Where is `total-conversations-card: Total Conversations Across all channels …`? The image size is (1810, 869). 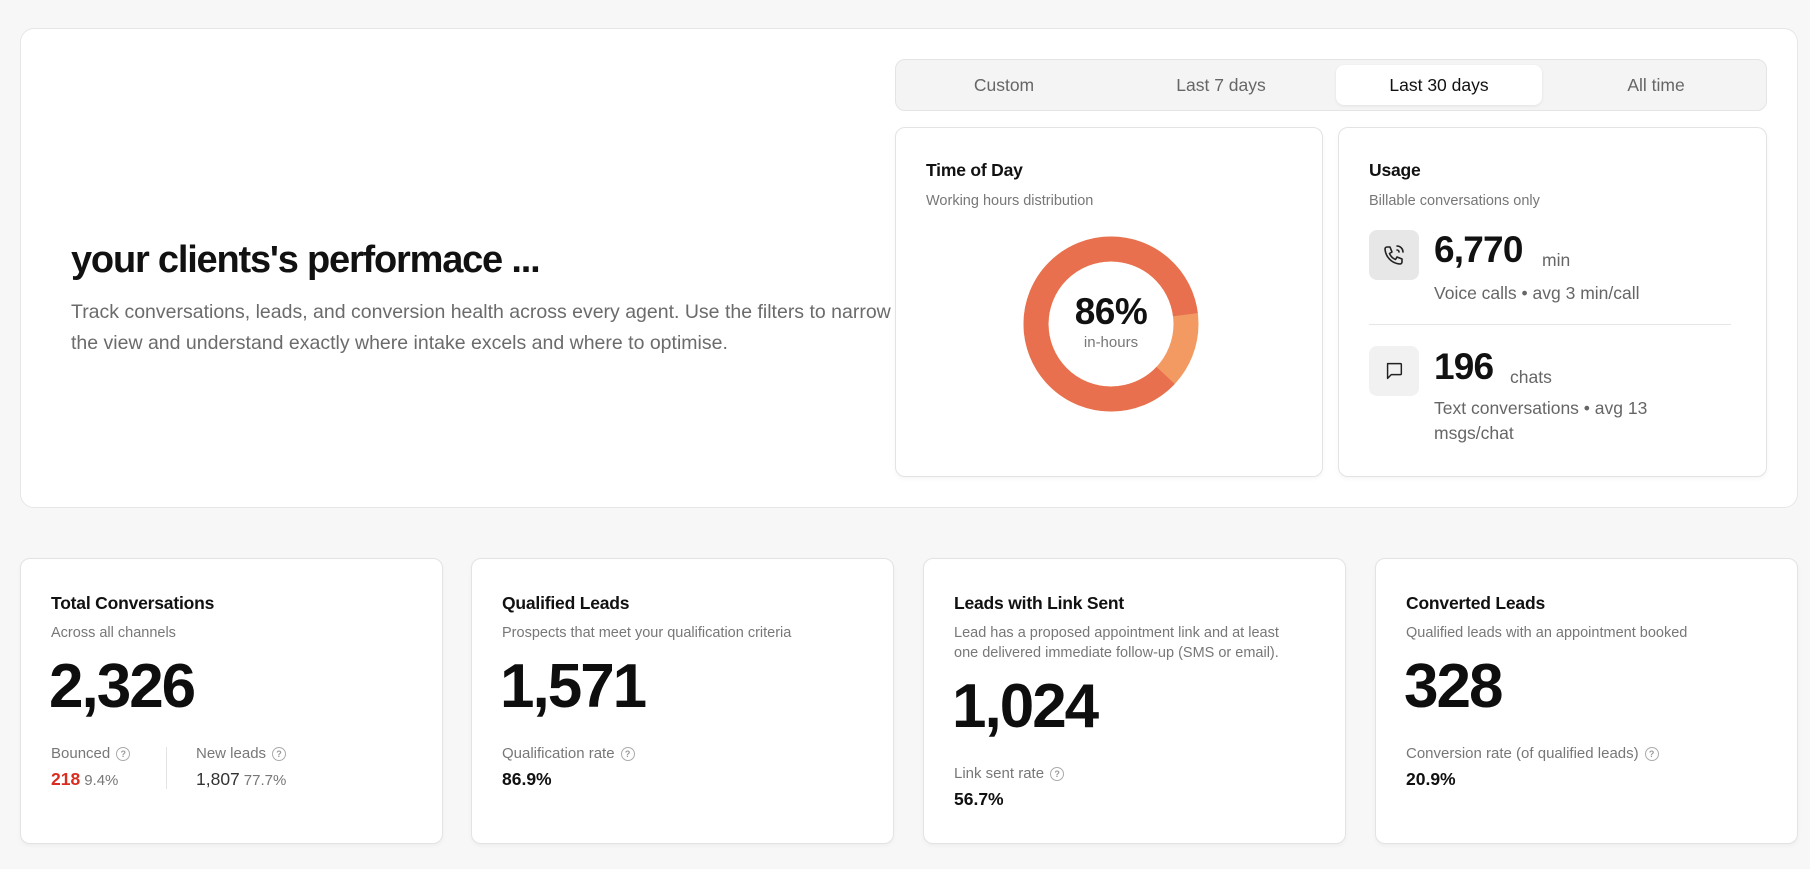
total-conversations-card: Total Conversations Across all channels … is located at coordinates (231, 701).